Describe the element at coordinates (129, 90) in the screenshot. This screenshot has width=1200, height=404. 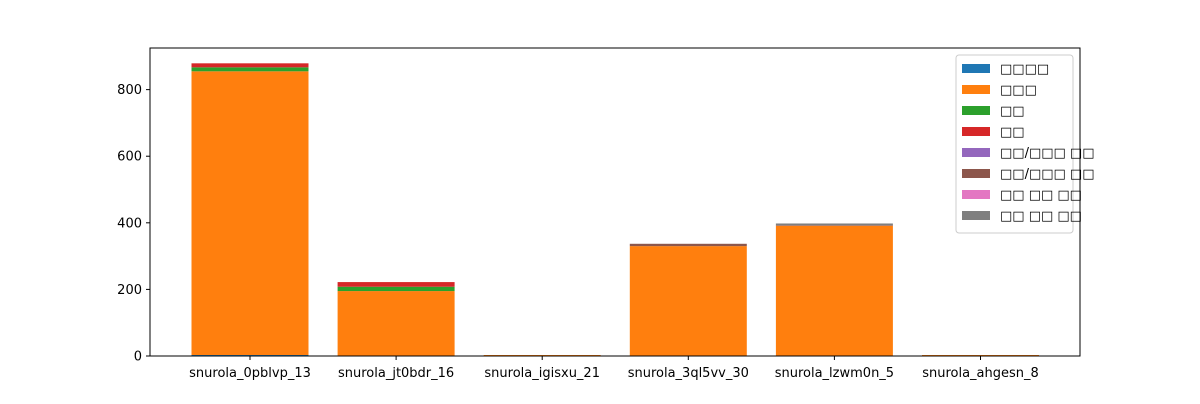
I see `y-tick-label: 800` at that location.